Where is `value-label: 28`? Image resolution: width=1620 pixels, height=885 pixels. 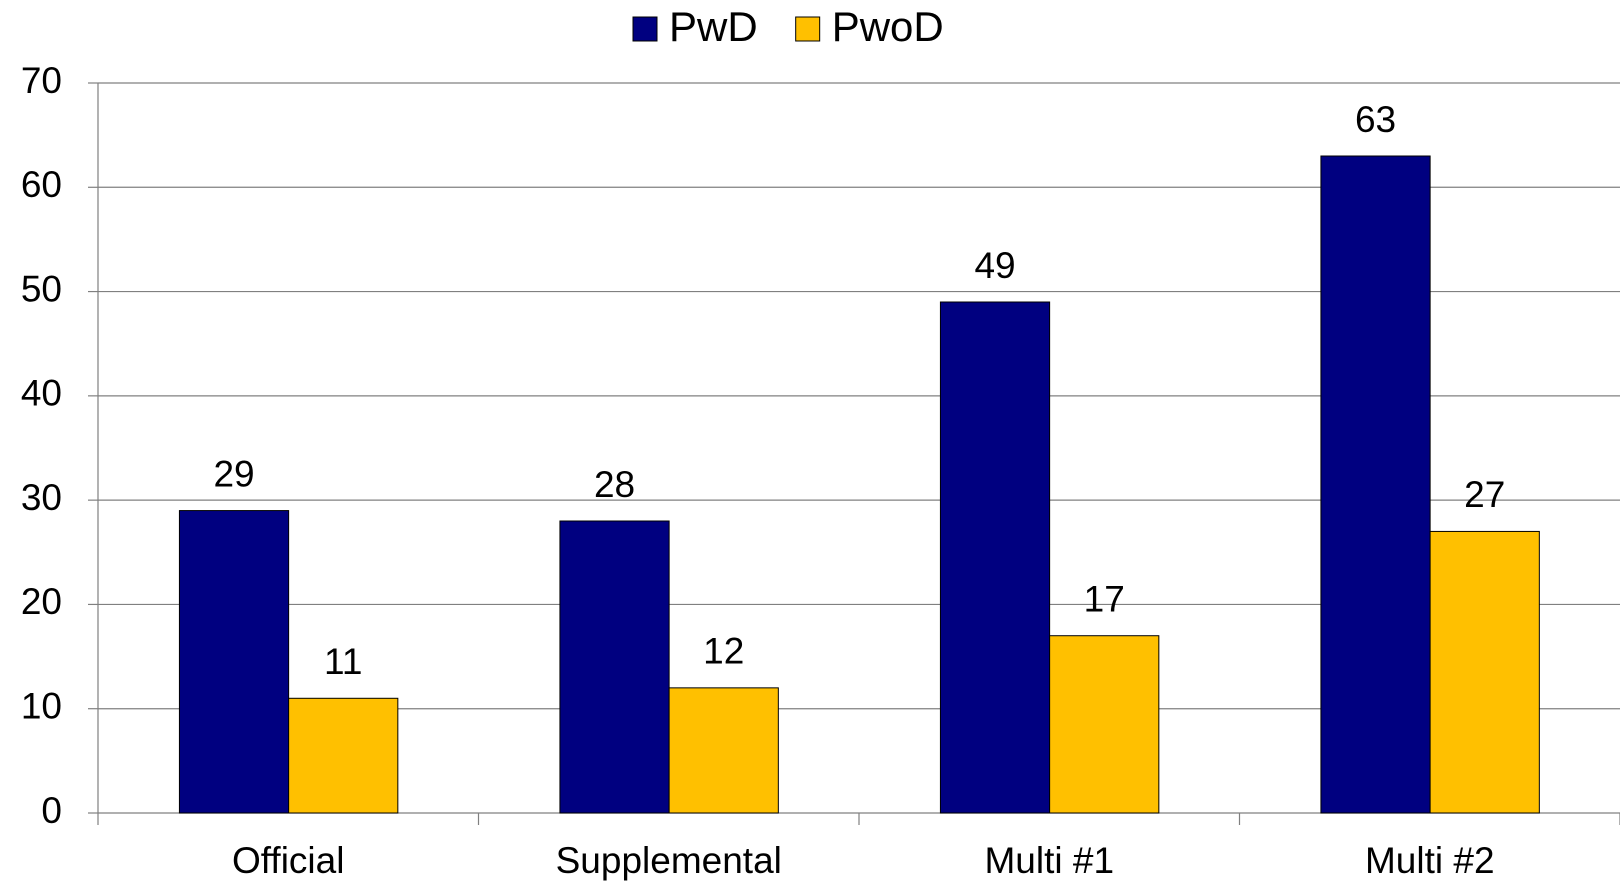 value-label: 28 is located at coordinates (614, 484).